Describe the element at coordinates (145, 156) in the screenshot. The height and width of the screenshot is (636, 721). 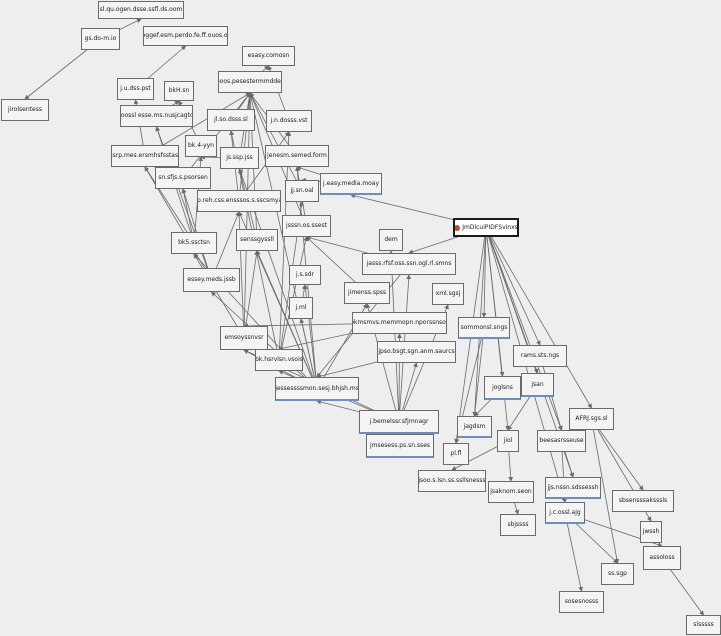
I see `graph-node: ssrp.mes.ersmhsfsstast` at that location.